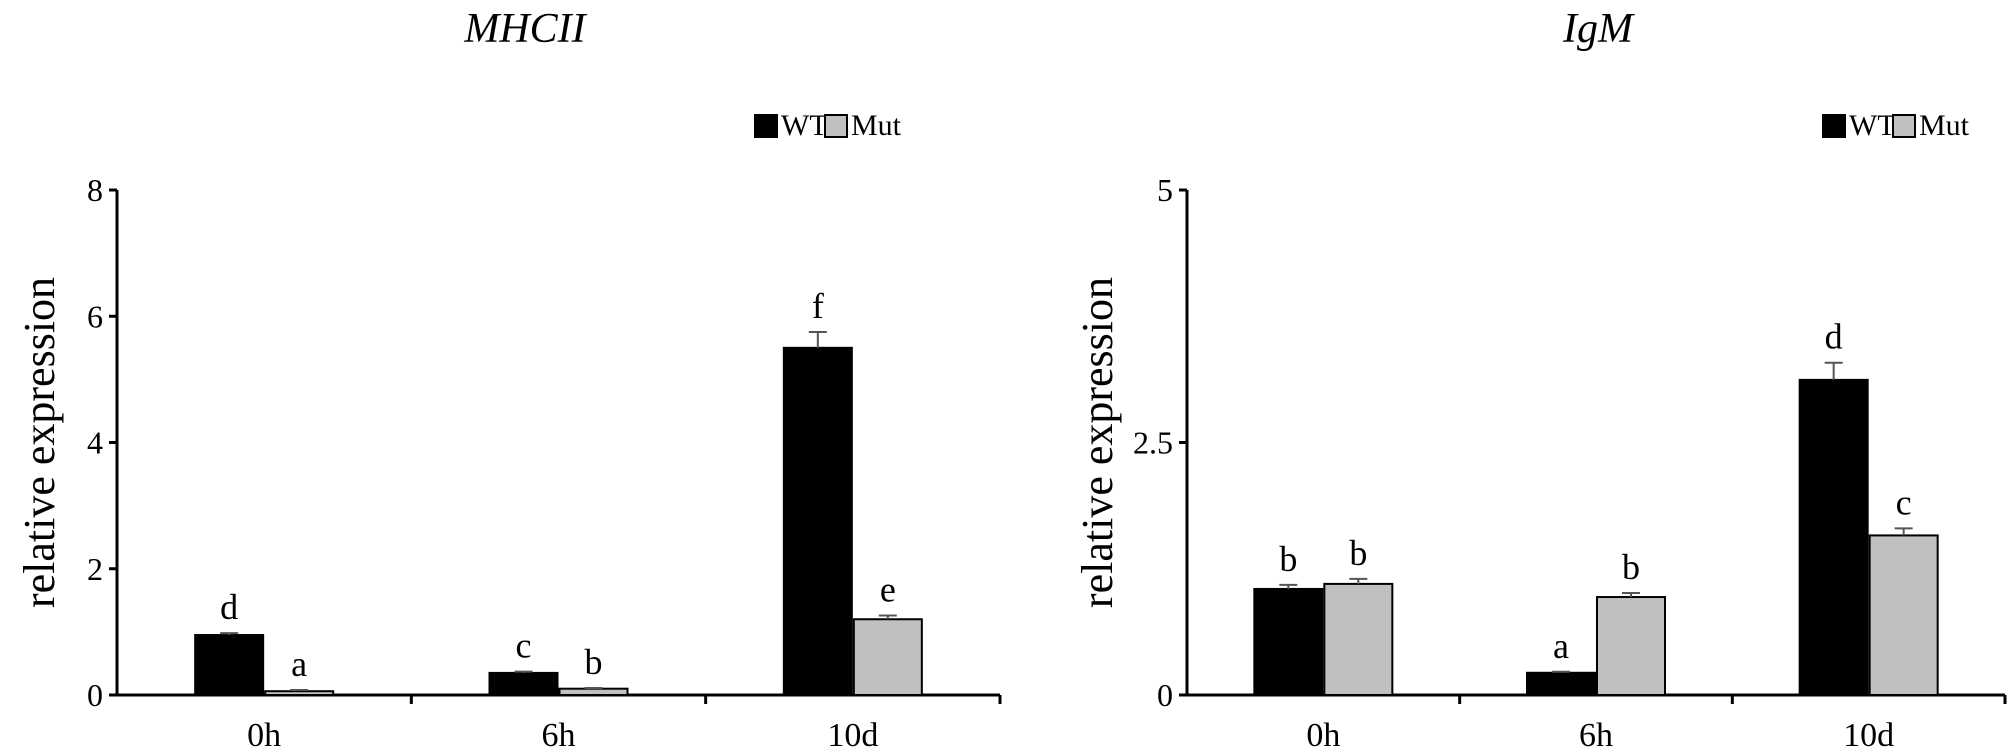 The image size is (2008, 751). Describe the element at coordinates (1153, 443) in the screenshot. I see `y-tick-label: 2.5` at that location.